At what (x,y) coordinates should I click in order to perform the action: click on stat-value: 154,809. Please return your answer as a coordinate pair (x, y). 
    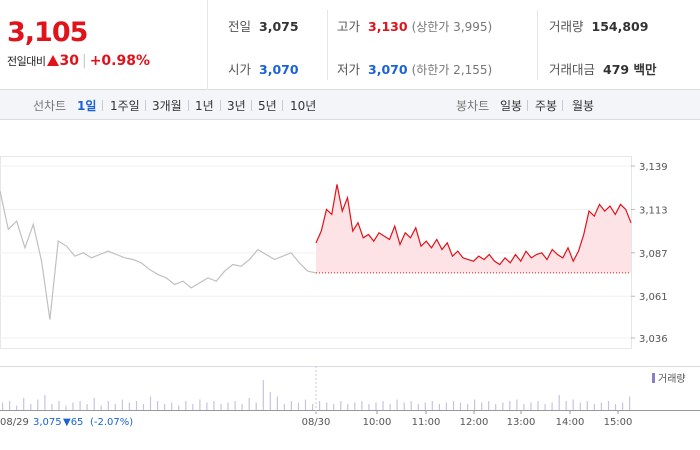
    Looking at the image, I should click on (620, 26).